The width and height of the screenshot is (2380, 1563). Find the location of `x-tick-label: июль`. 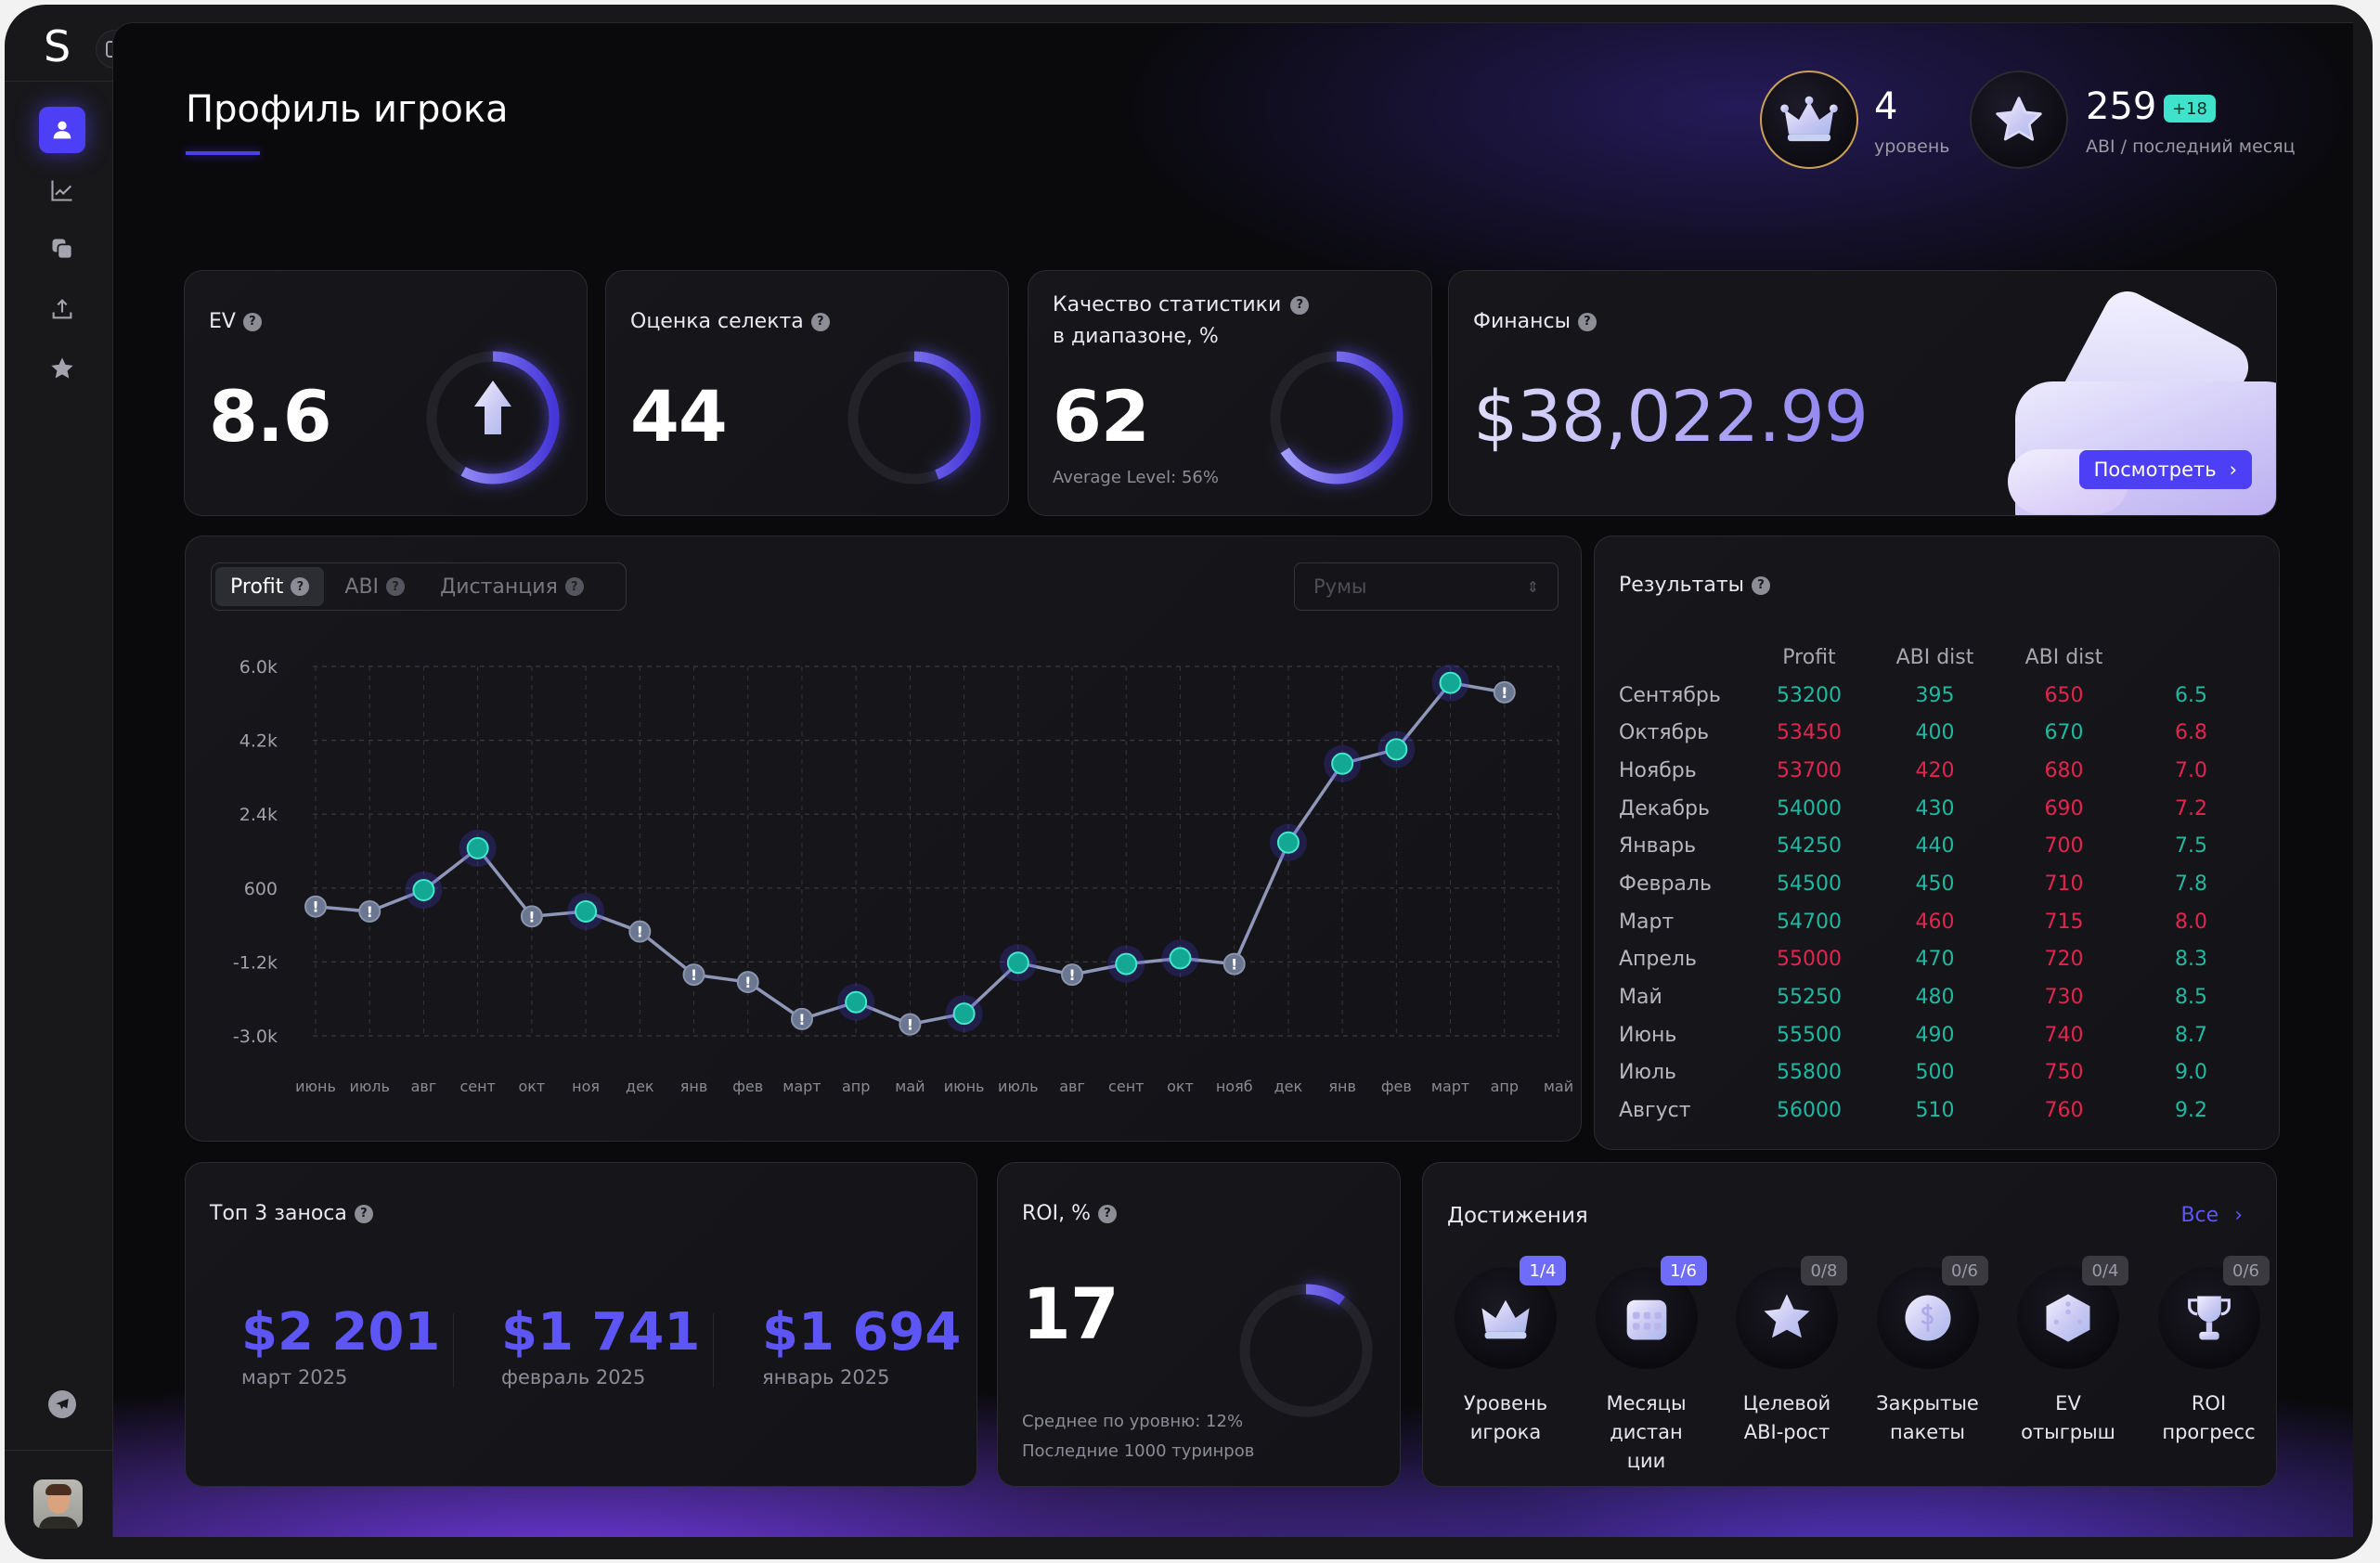

x-tick-label: июль is located at coordinates (369, 1086).